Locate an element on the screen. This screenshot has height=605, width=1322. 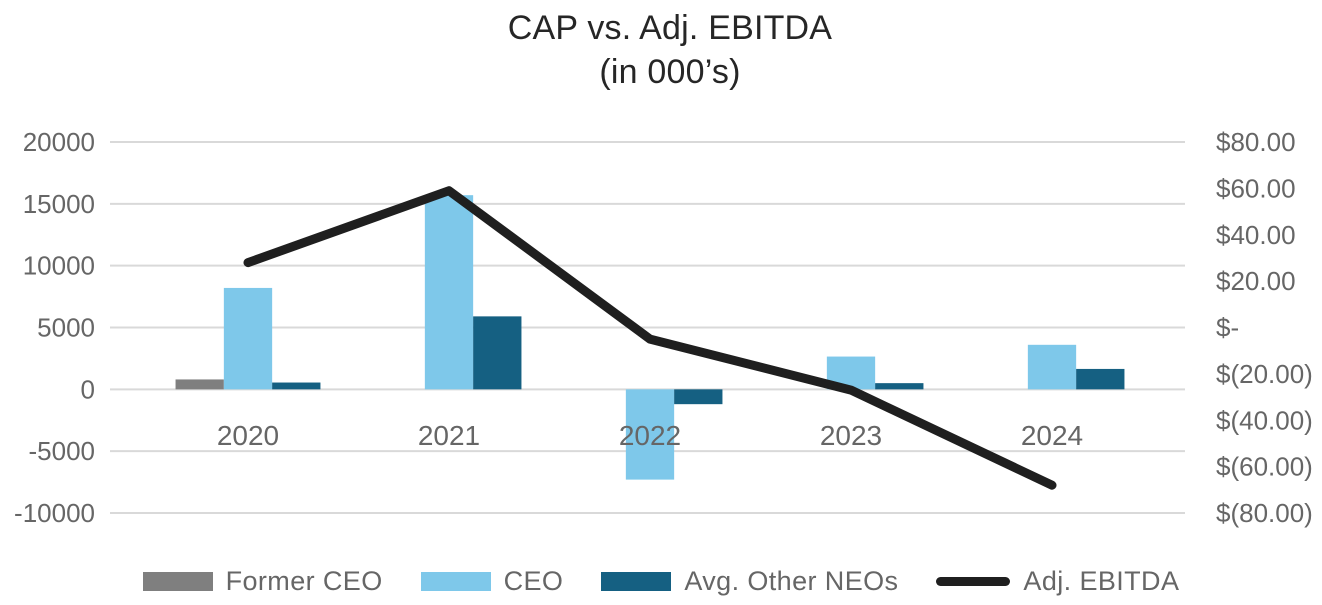
bar-former-ceo-2020 is located at coordinates (199, 384).